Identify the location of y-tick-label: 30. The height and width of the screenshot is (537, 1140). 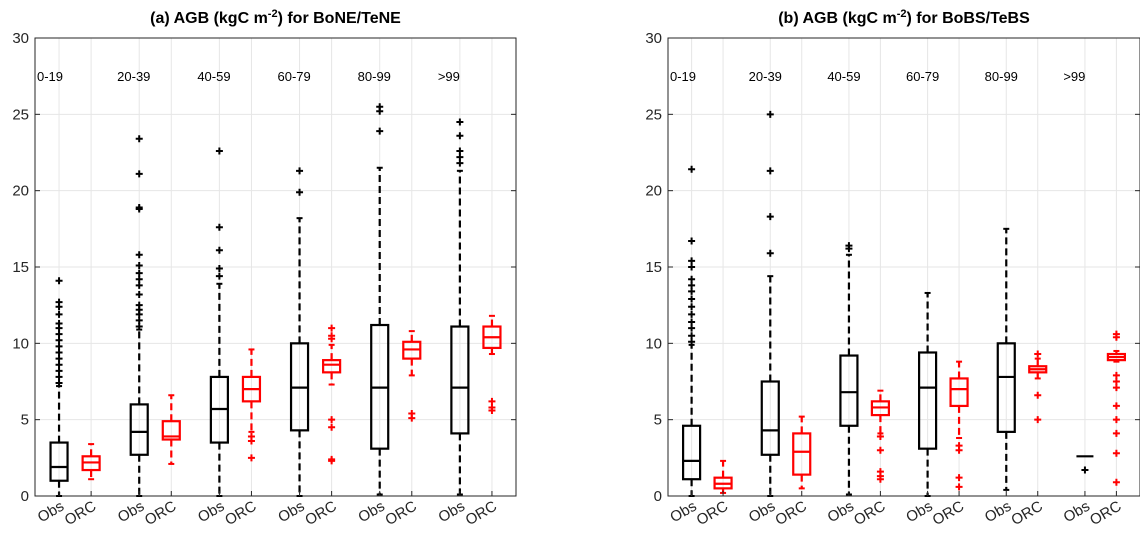
(653, 38).